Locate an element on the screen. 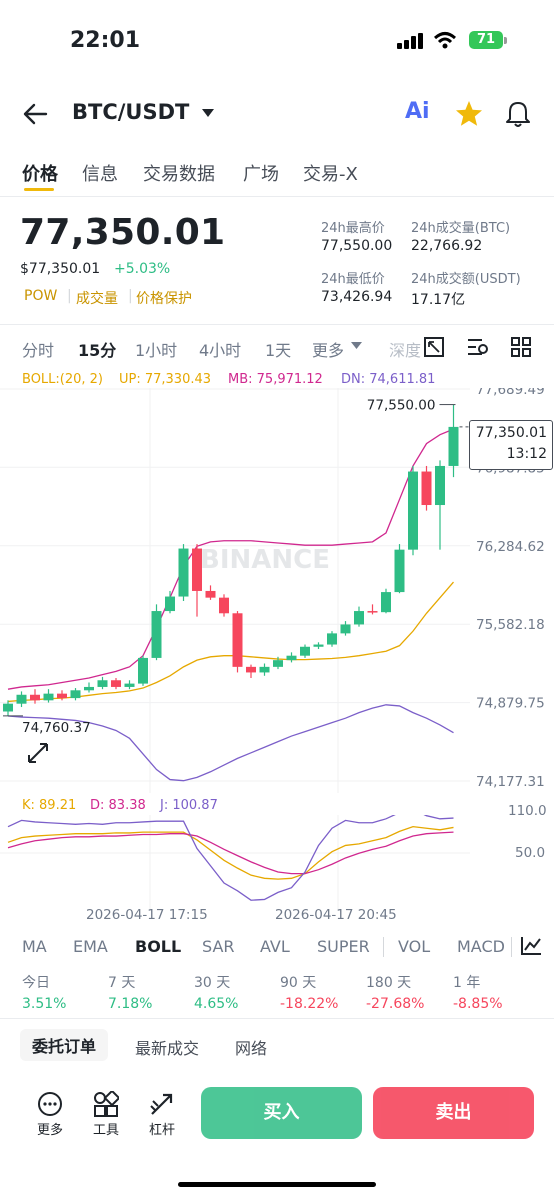 This screenshot has height=1200, width=554. interval-timeline: 分时 is located at coordinates (38, 350).